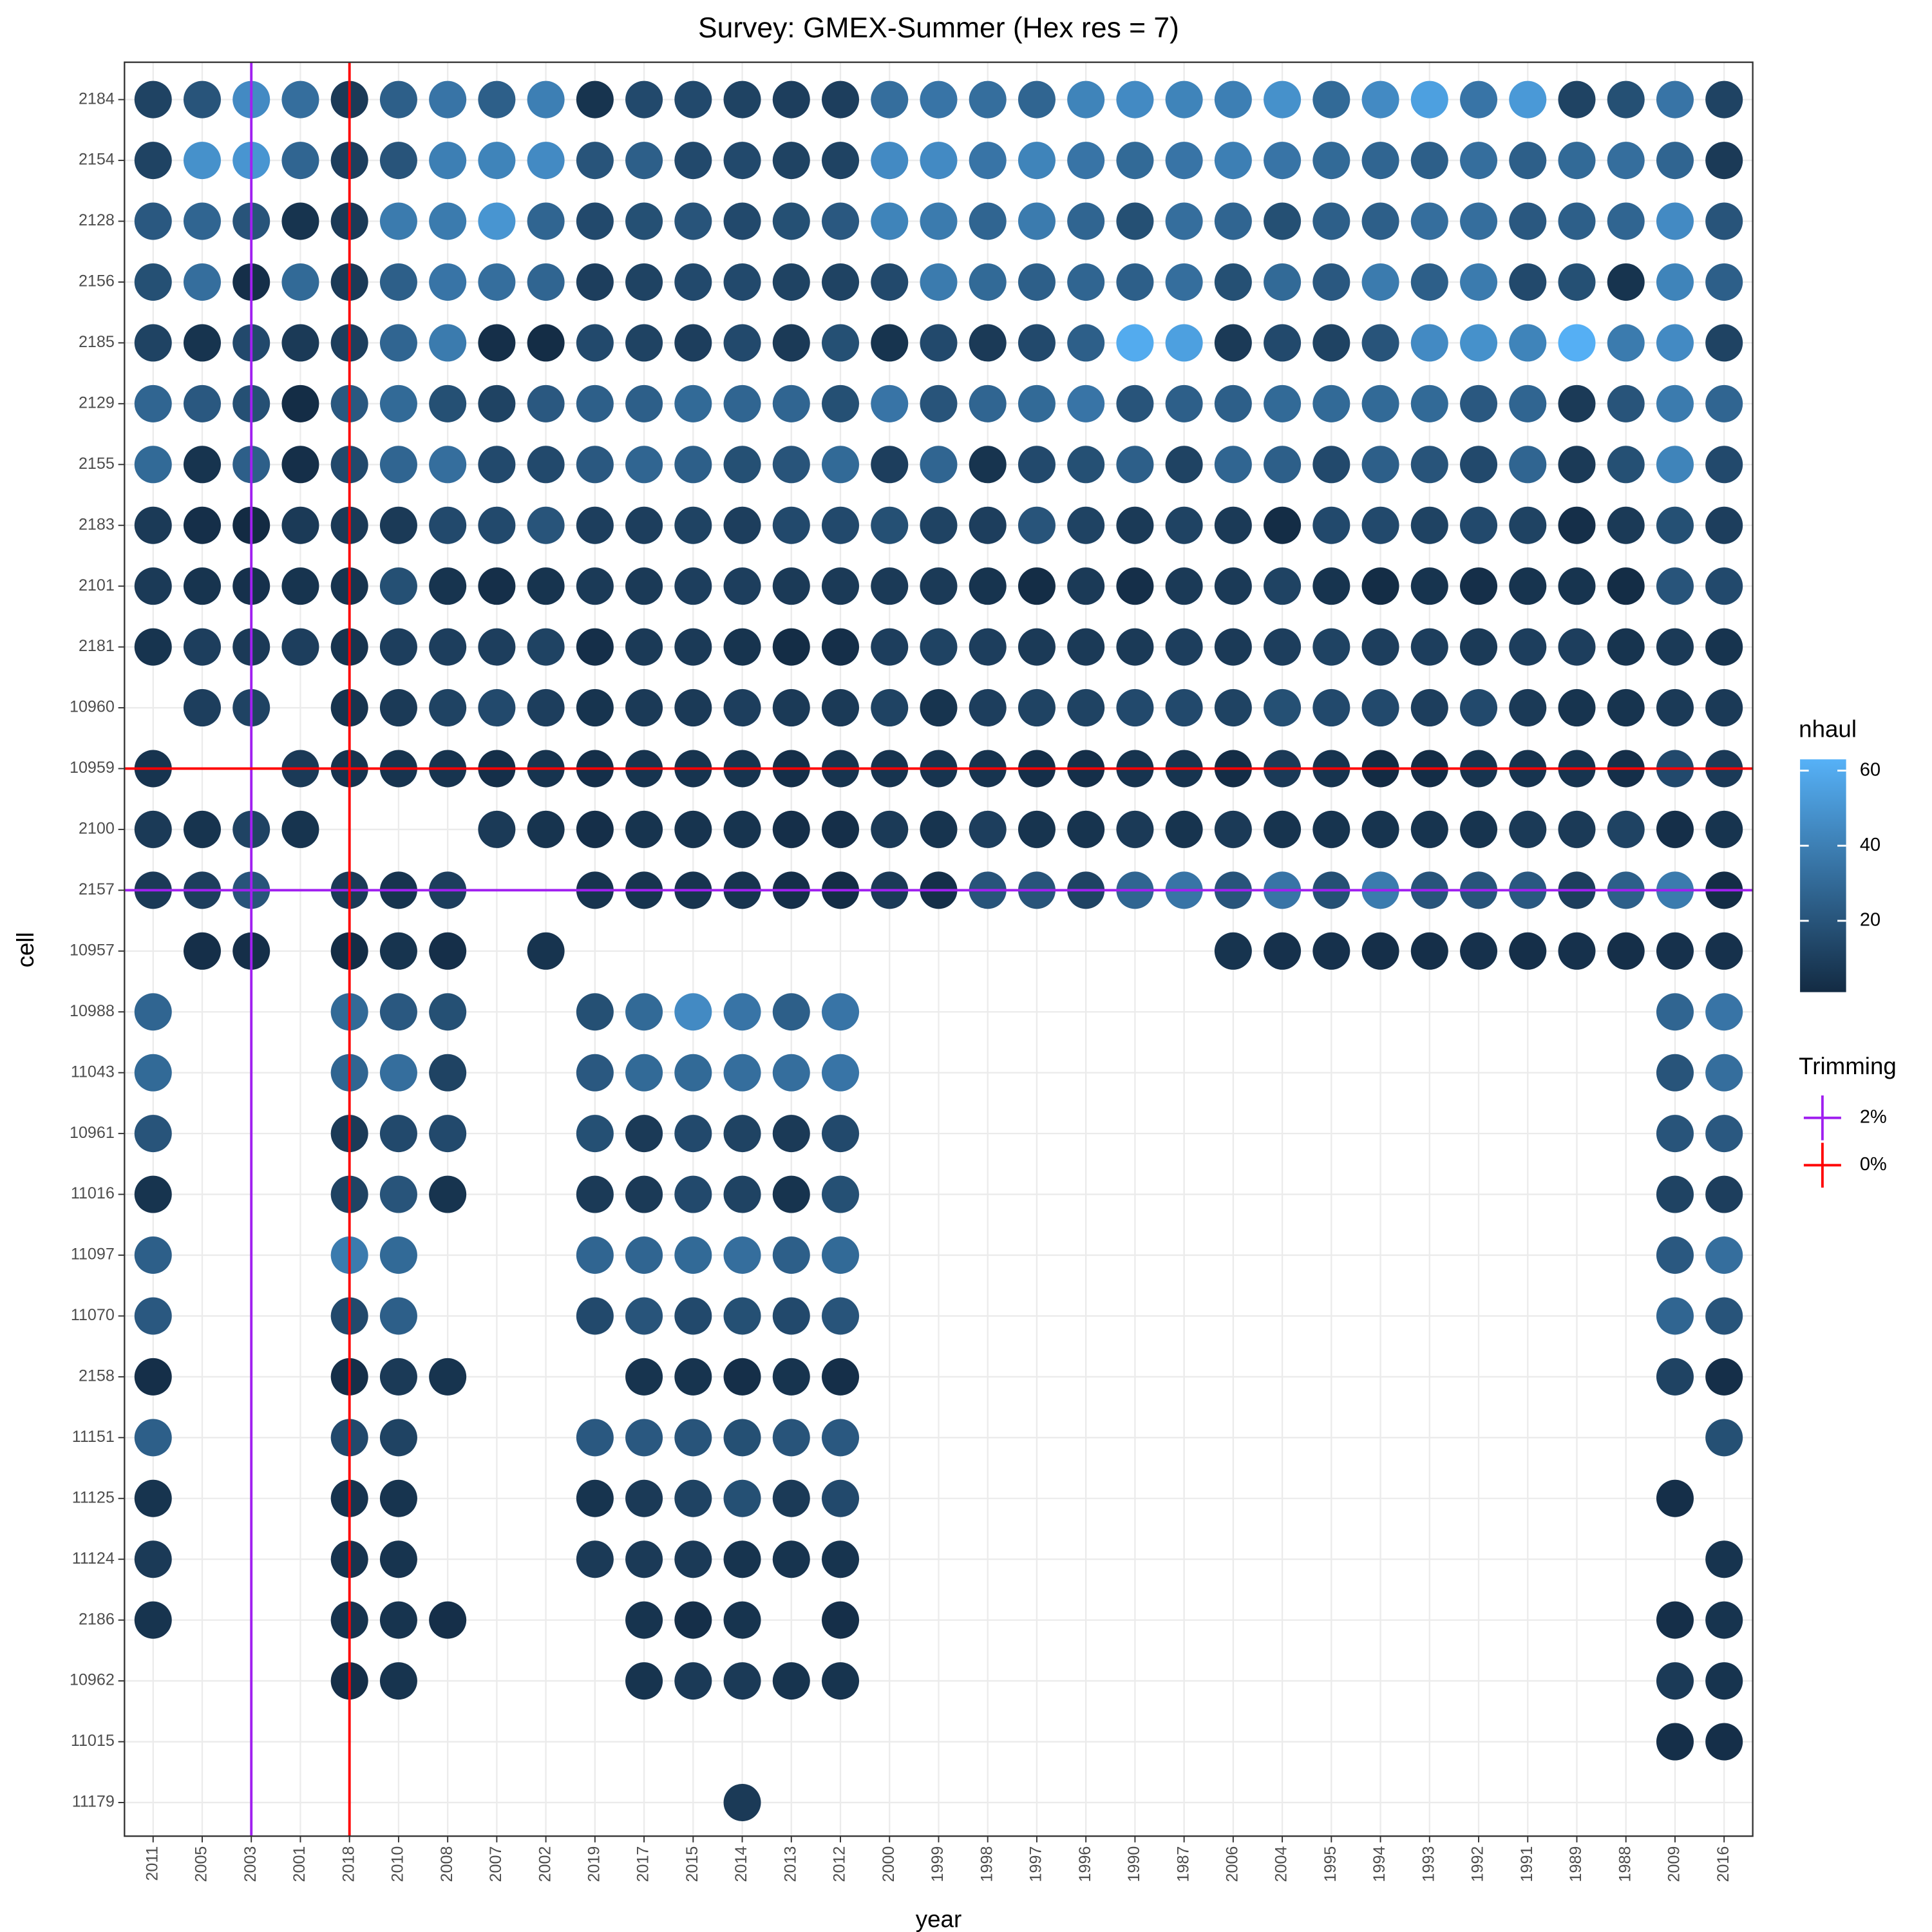 The image size is (1932, 1932). What do you see at coordinates (97, 524) in the screenshot?
I see `y-tick-label: 2183` at bounding box center [97, 524].